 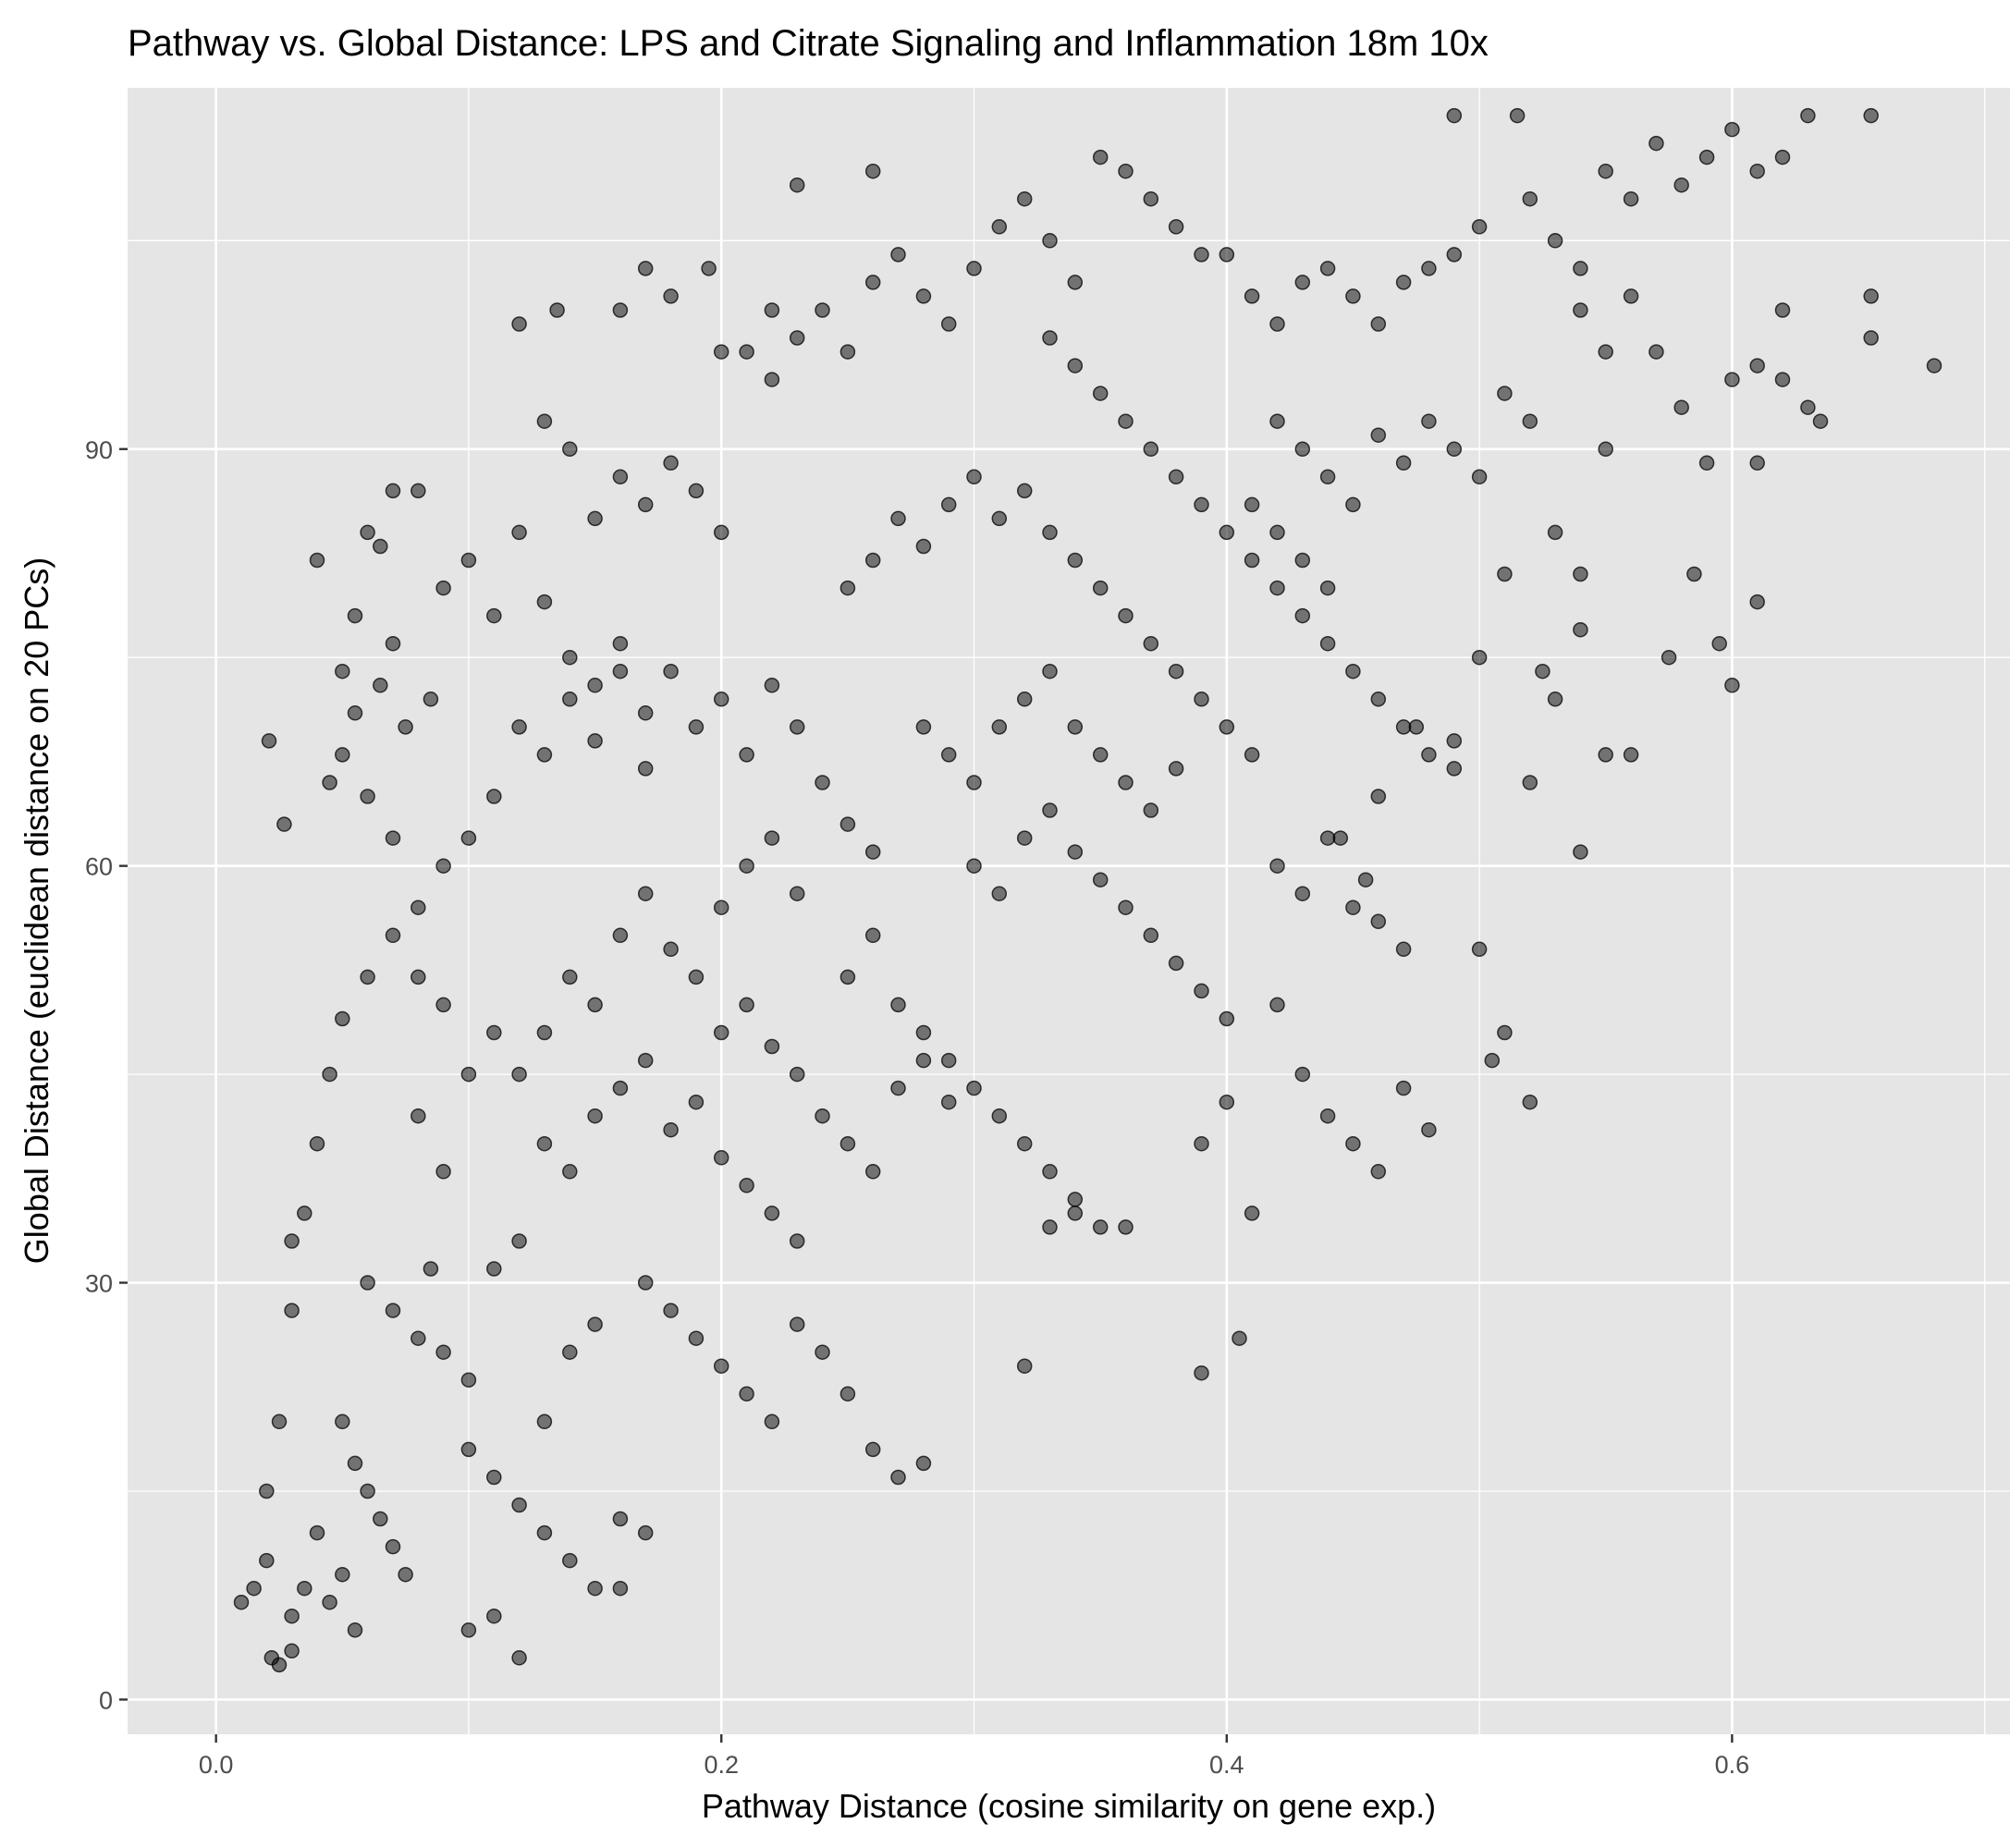 I want to click on y-tick-label: 30, so click(x=99, y=1284).